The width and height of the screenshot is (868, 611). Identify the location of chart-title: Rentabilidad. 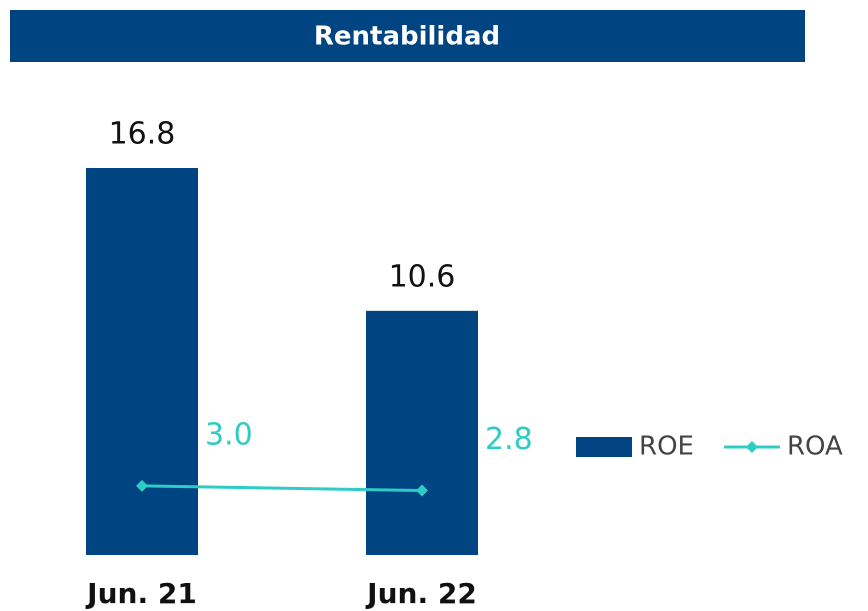
(407, 37).